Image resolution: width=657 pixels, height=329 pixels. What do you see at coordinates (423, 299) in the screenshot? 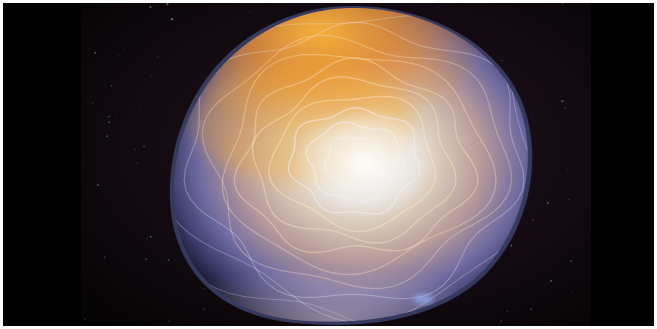
I see `rim-highlight` at bounding box center [423, 299].